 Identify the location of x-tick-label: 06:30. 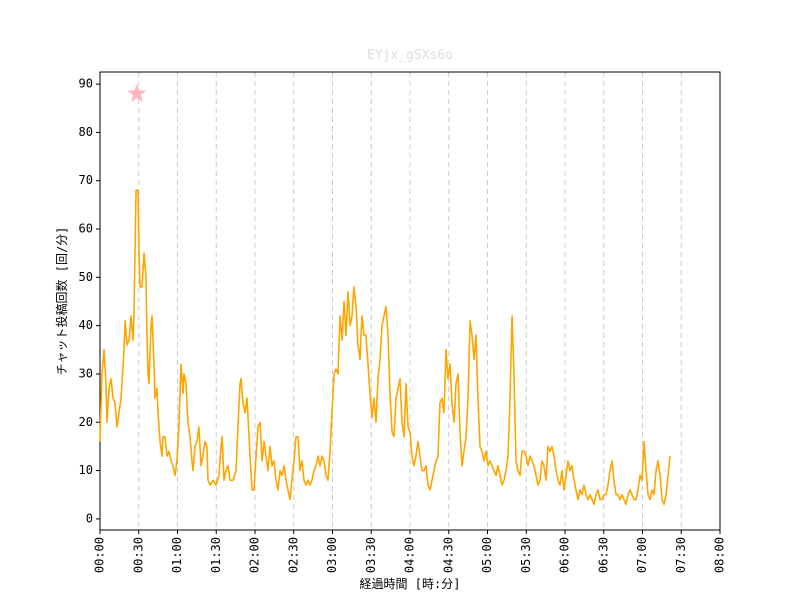
(603, 555).